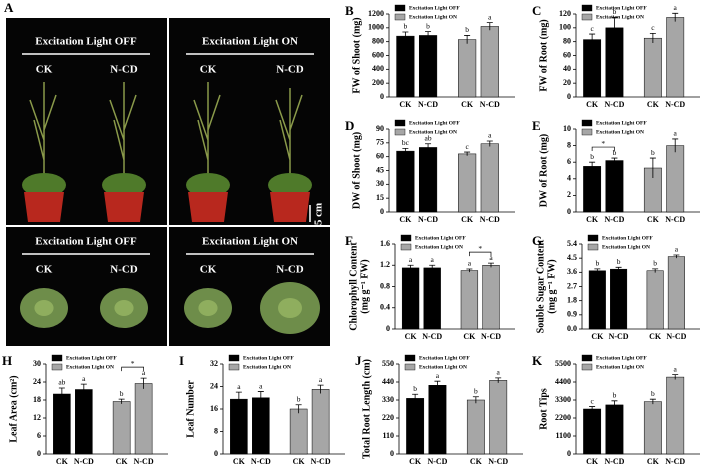  What do you see at coordinates (37, 399) in the screenshot?
I see `y-tick-label: 18` at bounding box center [37, 399].